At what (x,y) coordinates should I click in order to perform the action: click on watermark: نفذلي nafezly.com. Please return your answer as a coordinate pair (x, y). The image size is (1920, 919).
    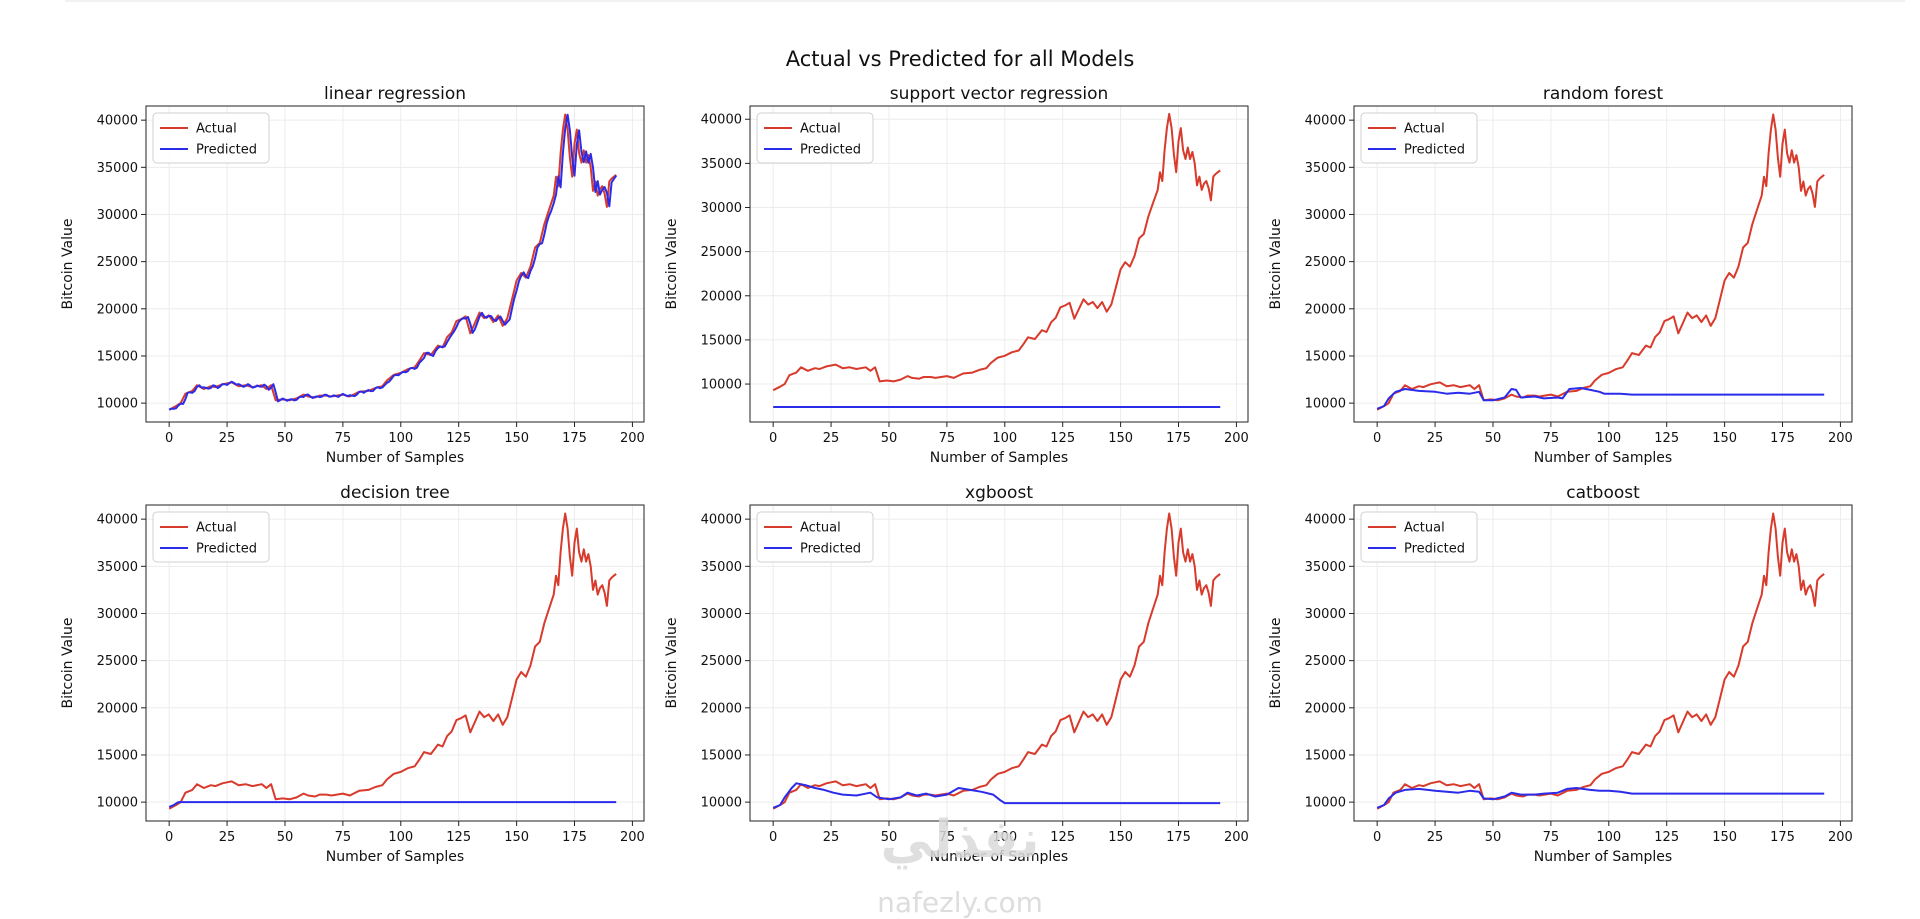
    Looking at the image, I should click on (960, 864).